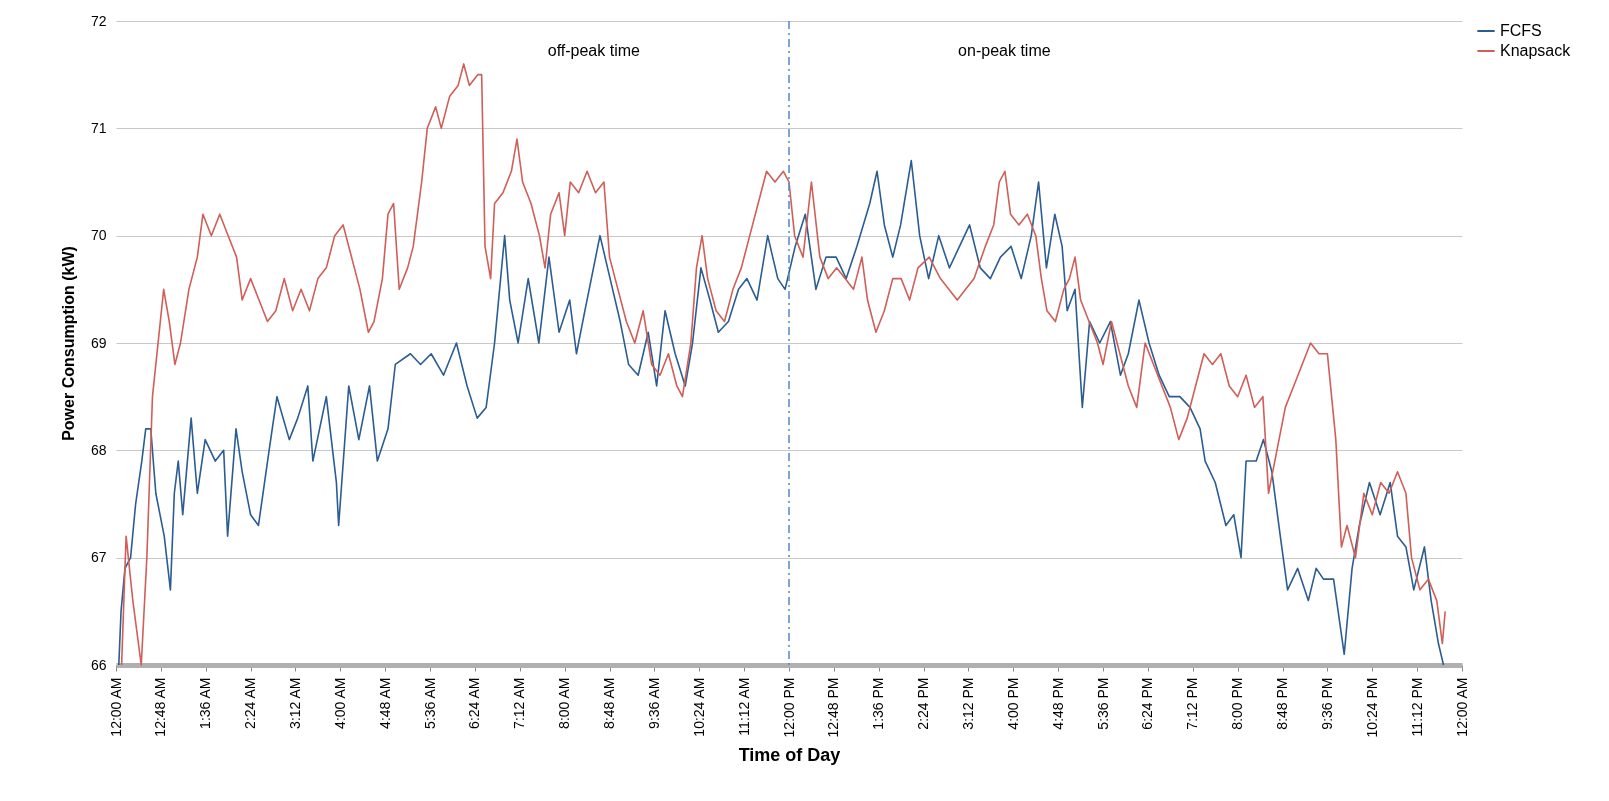  What do you see at coordinates (98, 235) in the screenshot?
I see `y-tick-label: 70` at bounding box center [98, 235].